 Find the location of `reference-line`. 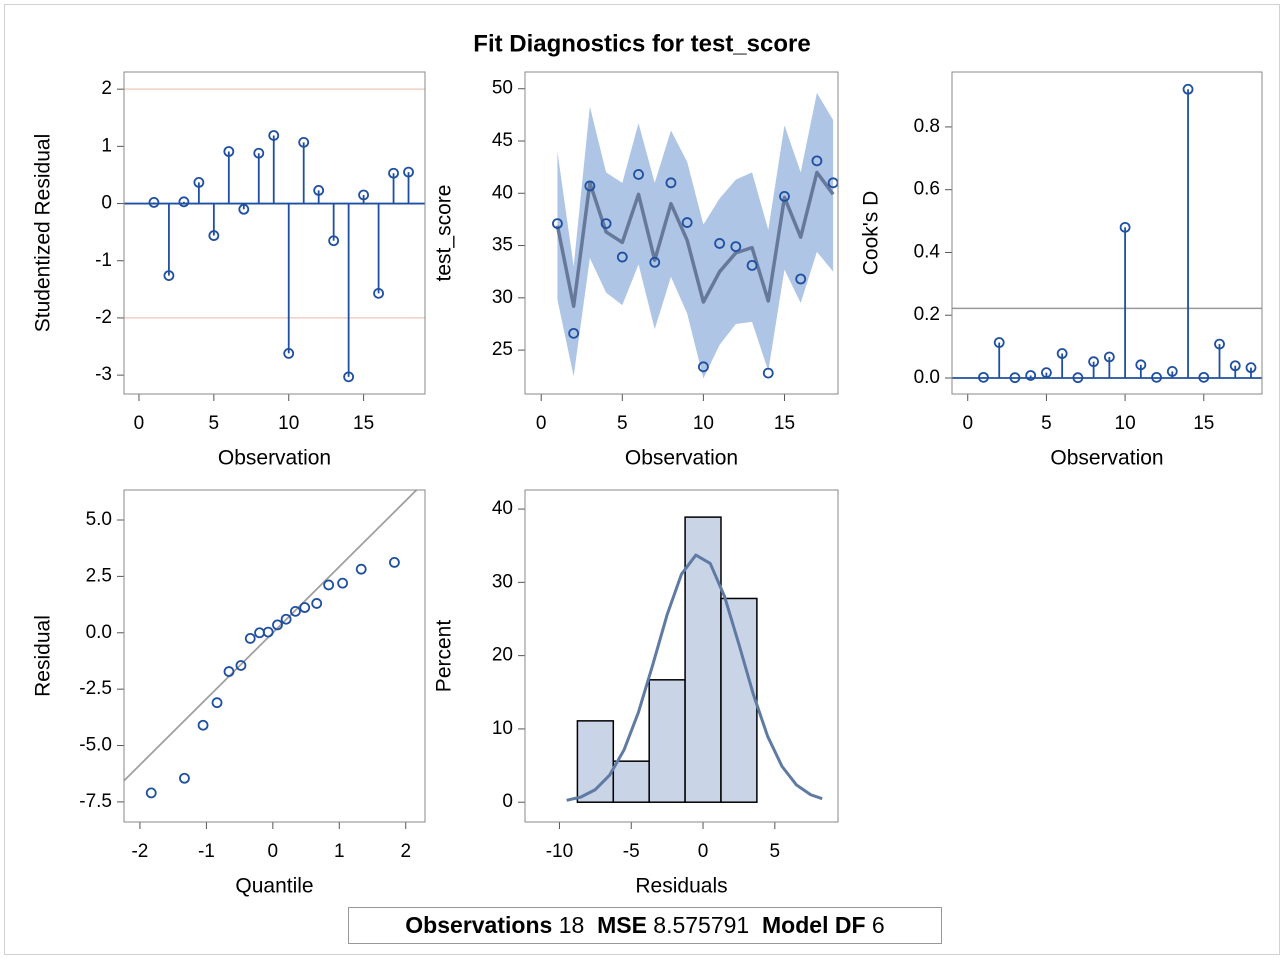

reference-line is located at coordinates (271, 636).